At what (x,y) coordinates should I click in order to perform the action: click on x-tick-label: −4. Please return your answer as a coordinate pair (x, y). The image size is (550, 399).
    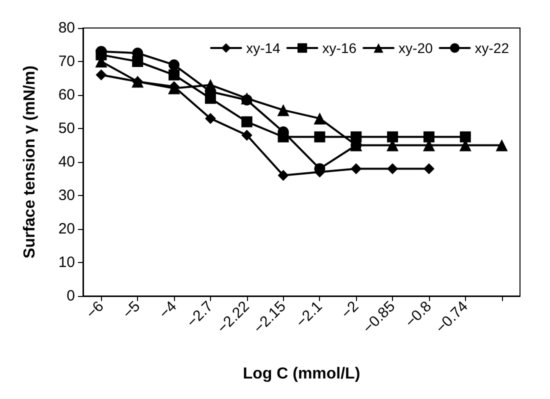
    Looking at the image, I should click on (168, 310).